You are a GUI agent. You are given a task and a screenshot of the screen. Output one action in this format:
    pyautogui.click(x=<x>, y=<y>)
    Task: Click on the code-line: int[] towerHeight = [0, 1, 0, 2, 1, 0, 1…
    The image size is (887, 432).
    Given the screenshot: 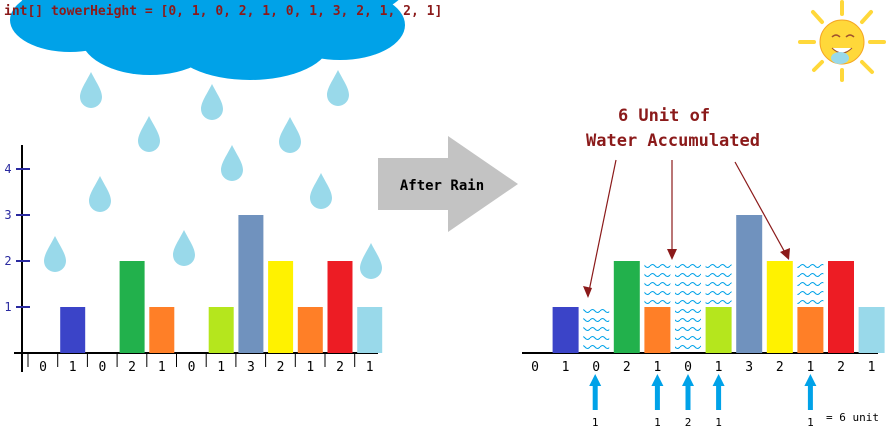 What is the action you would take?
    pyautogui.click(x=223, y=11)
    